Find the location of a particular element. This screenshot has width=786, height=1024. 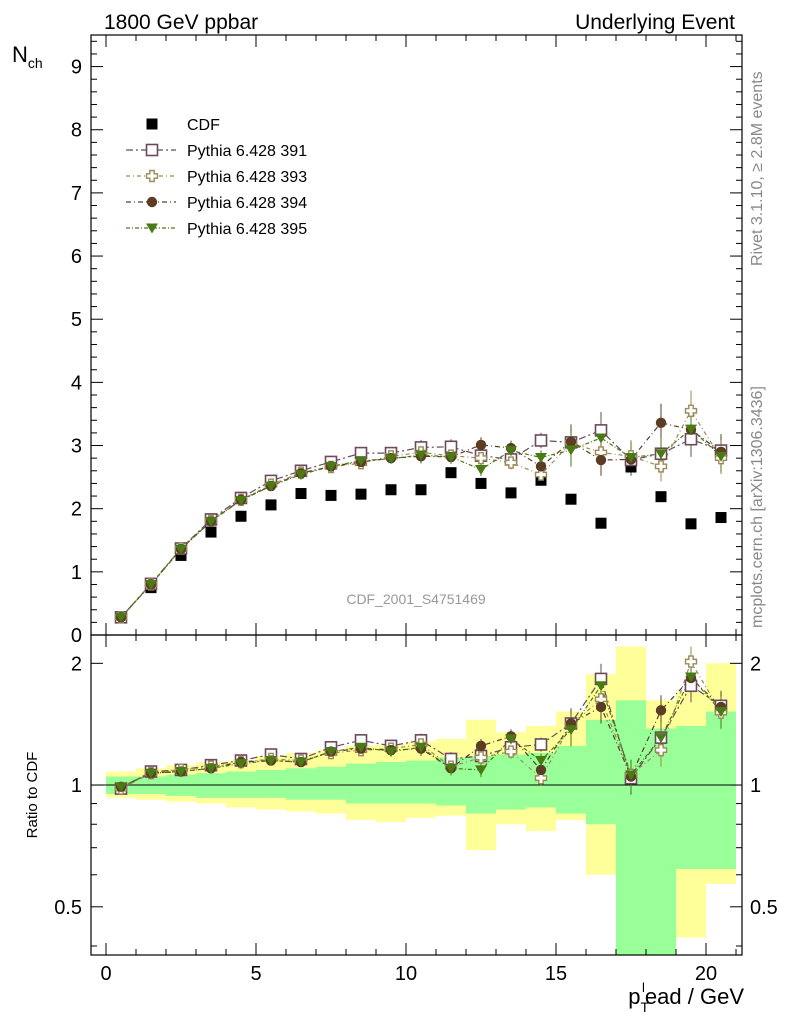

ratio-y-tick-label-right: 1 is located at coordinates (755, 786).